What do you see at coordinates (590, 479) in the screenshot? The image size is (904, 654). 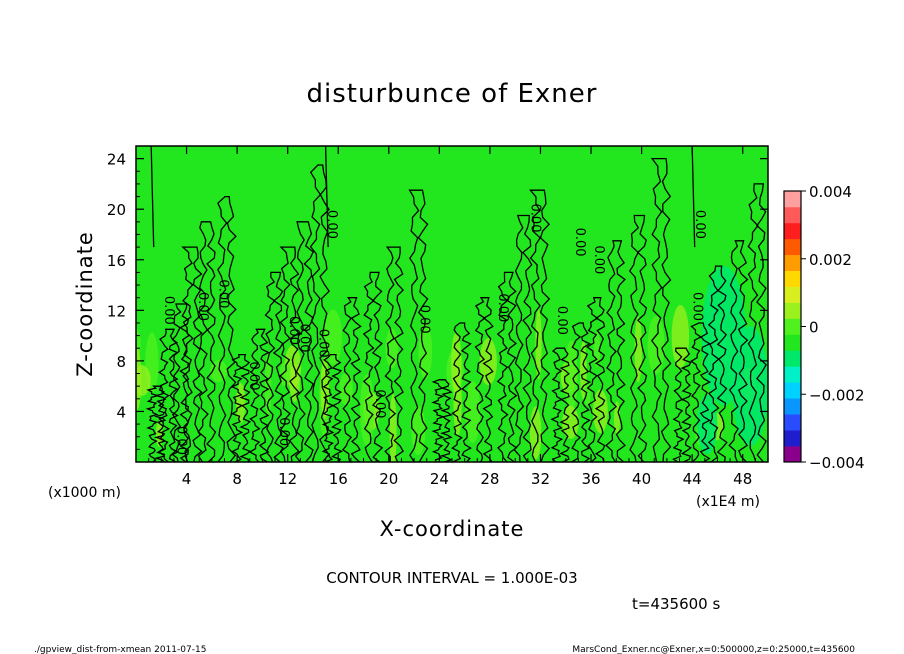 I see `x-tick-label: 36` at bounding box center [590, 479].